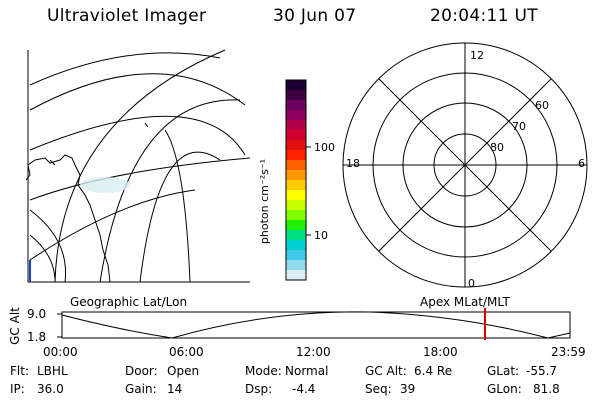  I want to click on mlt-label-6: 6, so click(581, 163).